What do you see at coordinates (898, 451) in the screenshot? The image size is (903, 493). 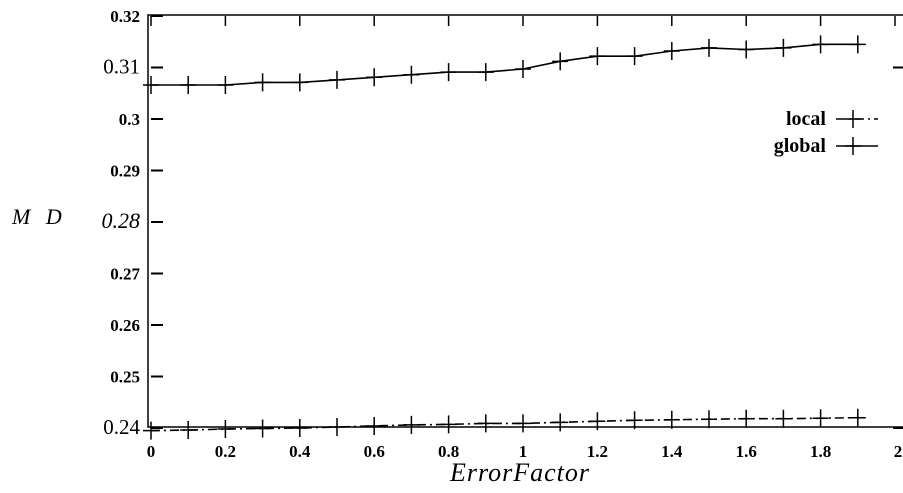 I see `x-tick-label: 2` at bounding box center [898, 451].